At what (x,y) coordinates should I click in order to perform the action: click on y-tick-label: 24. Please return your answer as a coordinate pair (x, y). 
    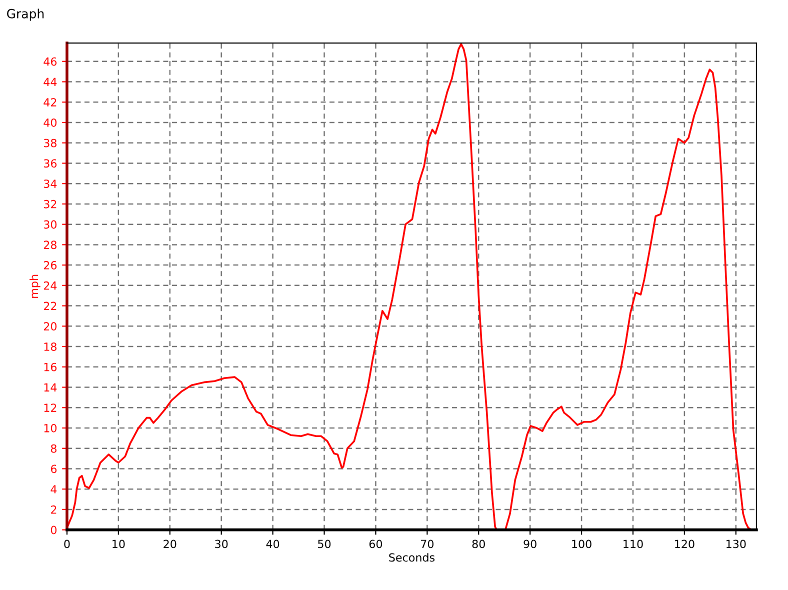
    Looking at the image, I should click on (50, 285).